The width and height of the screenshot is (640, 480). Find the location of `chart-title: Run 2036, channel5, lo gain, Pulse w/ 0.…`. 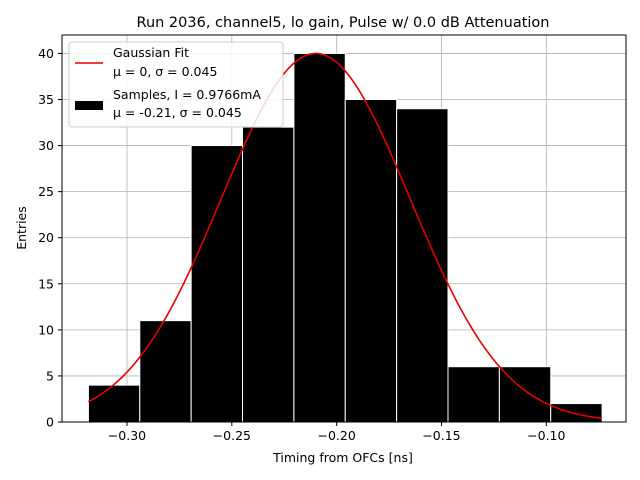

chart-title: Run 2036, channel5, lo gain, Pulse w/ 0.… is located at coordinates (343, 23).